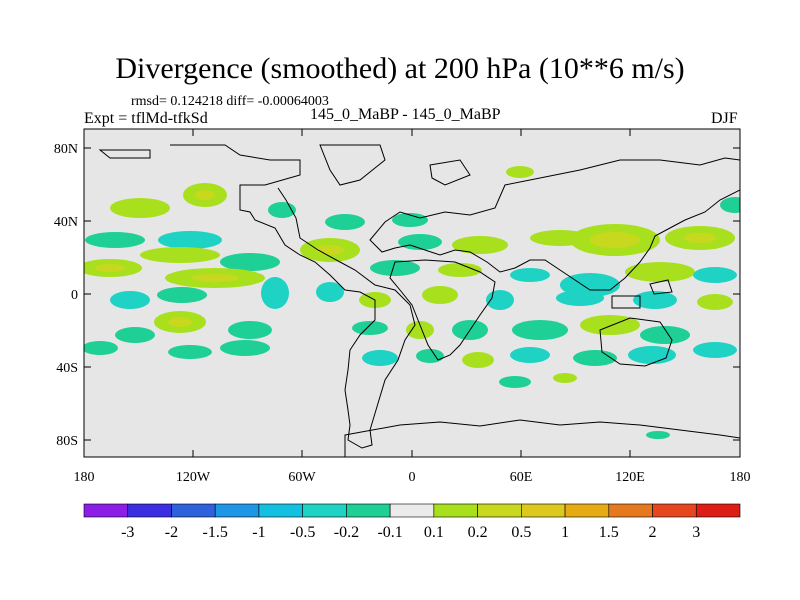 This screenshot has height=600, width=800. Describe the element at coordinates (302, 477) in the screenshot. I see `lon-label: 60W` at that location.